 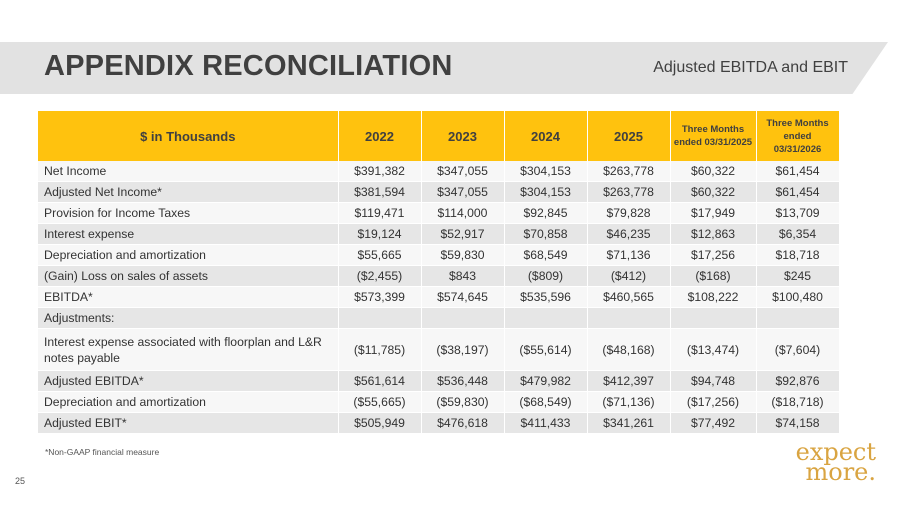 I want to click on table-cell: ($68,549), so click(x=546, y=402).